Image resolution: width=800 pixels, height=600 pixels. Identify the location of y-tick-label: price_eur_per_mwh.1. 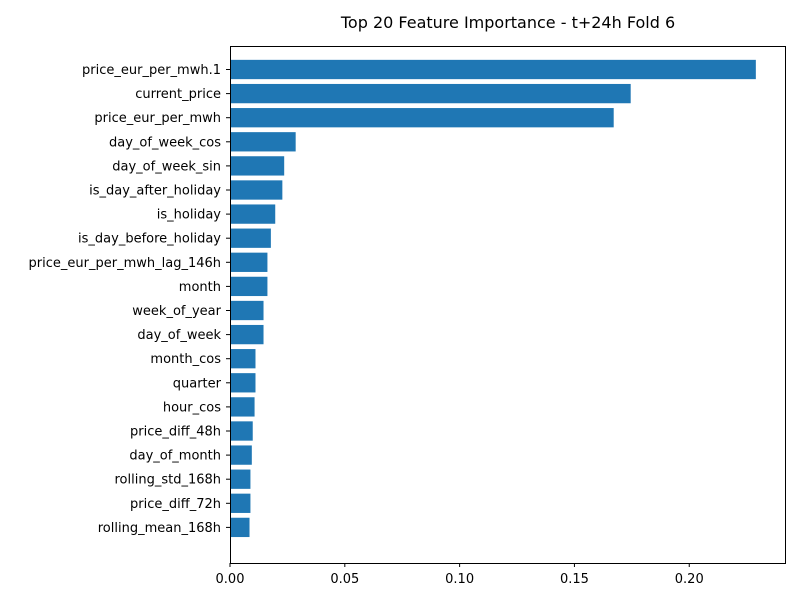
(151, 70).